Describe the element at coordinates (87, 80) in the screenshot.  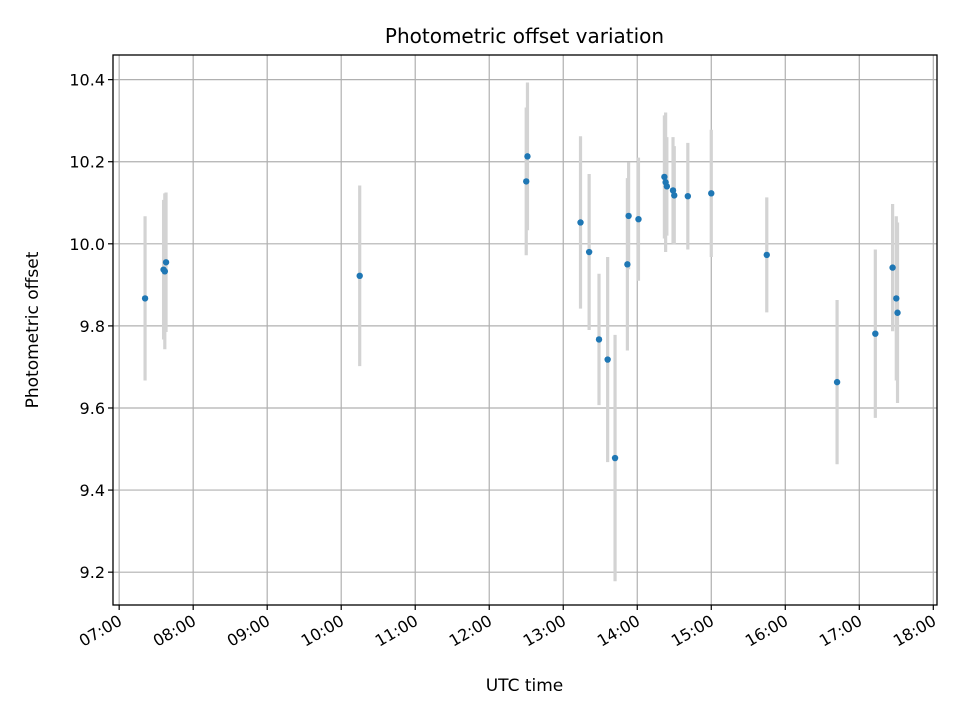
I see `y-tick-label: 10.4` at that location.